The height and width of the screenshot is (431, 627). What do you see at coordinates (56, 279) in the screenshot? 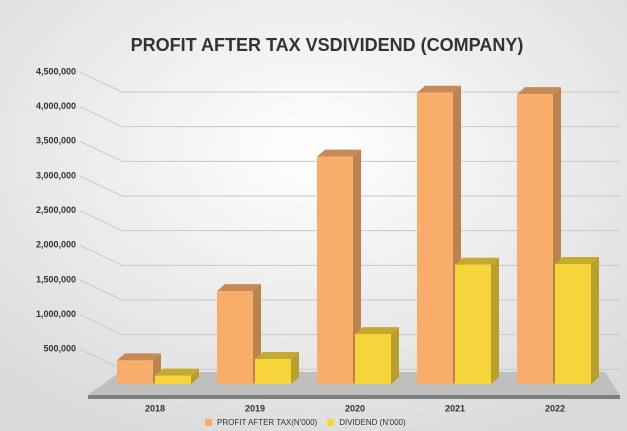
I see `y-tick-label: 1,500,000` at bounding box center [56, 279].